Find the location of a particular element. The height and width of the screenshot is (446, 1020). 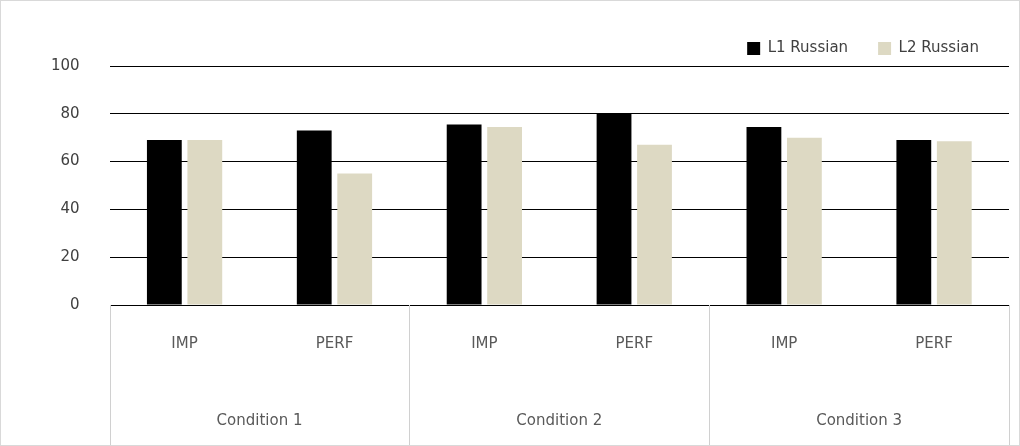

y-tick-label: 100 is located at coordinates (65, 64).